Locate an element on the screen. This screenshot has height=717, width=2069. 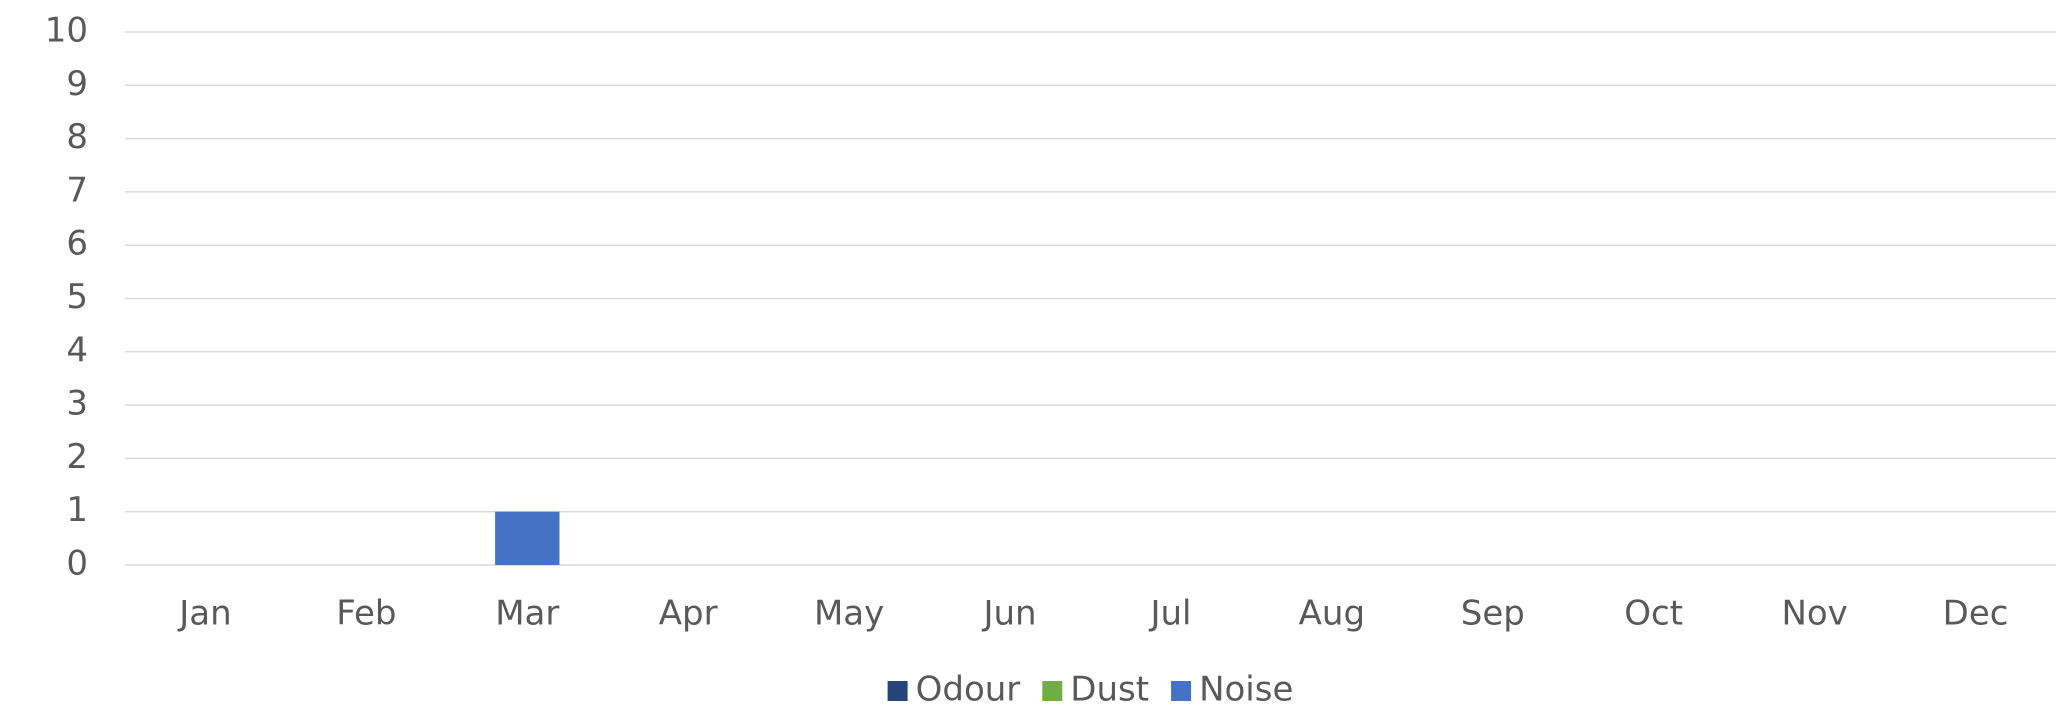
y-tick-label: 2 is located at coordinates (77, 457).